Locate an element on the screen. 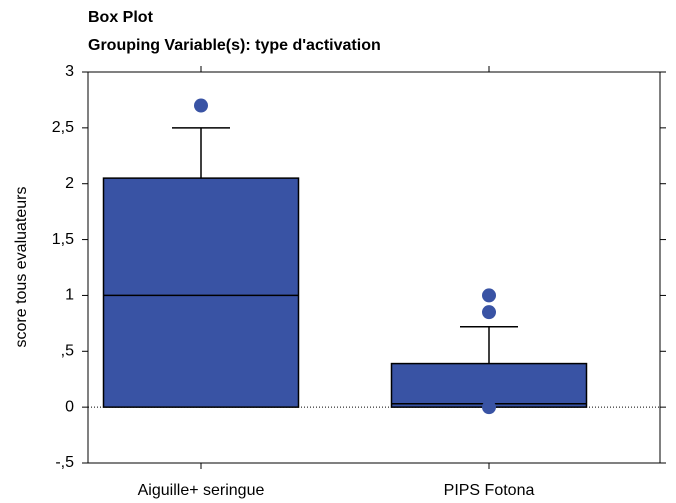  y-tick-label: 1,5 is located at coordinates (63, 239).